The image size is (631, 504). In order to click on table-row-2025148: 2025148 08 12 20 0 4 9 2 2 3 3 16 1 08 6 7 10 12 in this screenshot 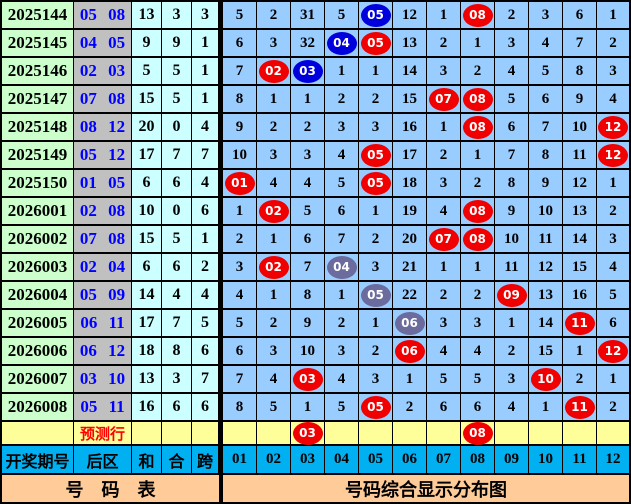, I will do `click(315, 128)`.